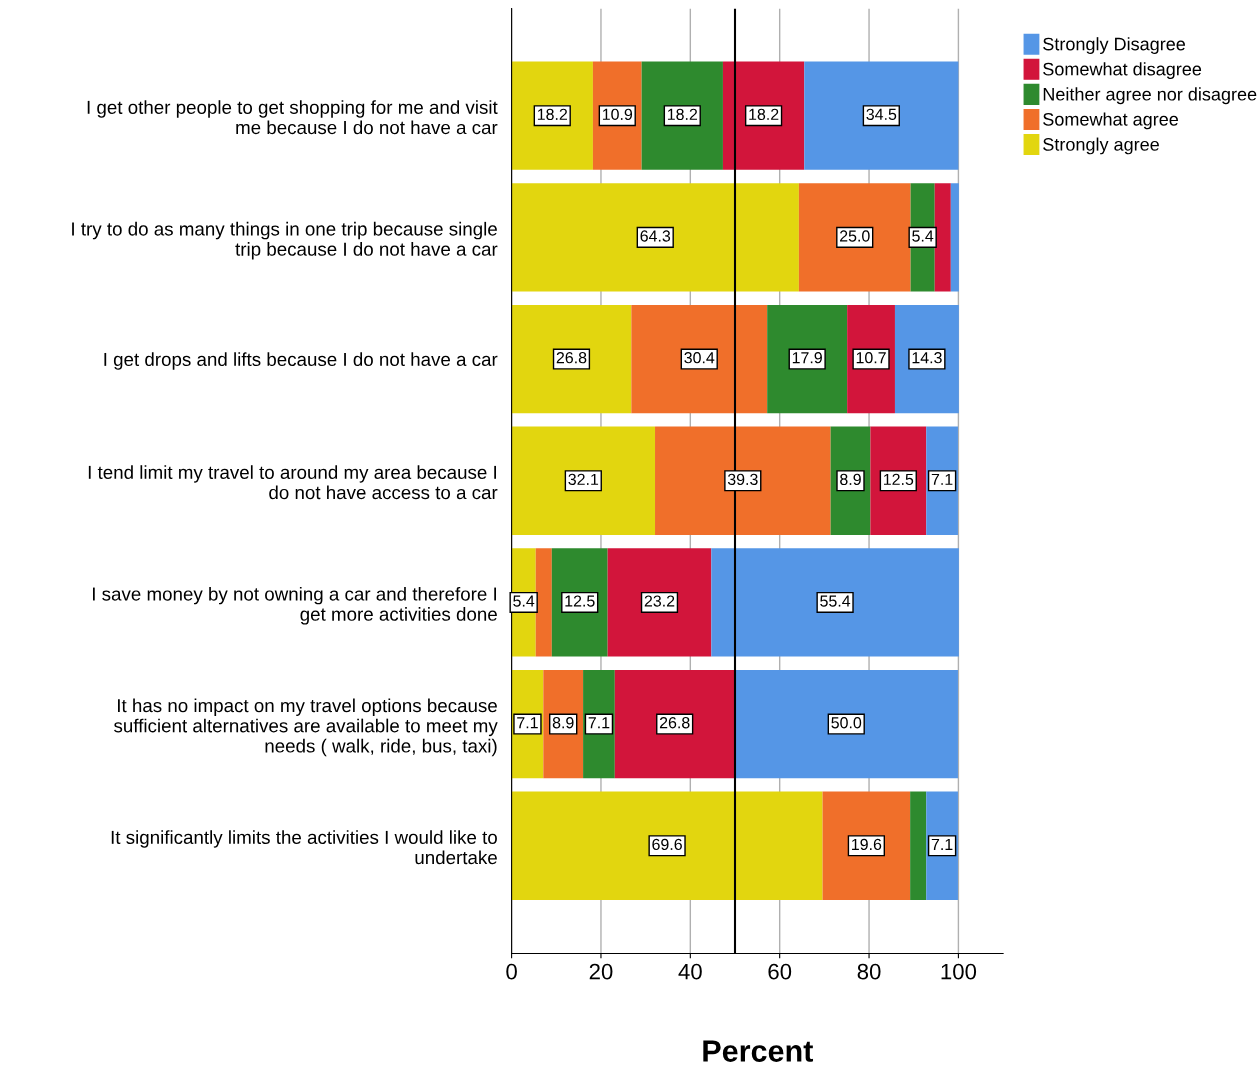 This screenshot has width=1257, height=1081. What do you see at coordinates (617, 114) in the screenshot?
I see `data-label: 10.9` at bounding box center [617, 114].